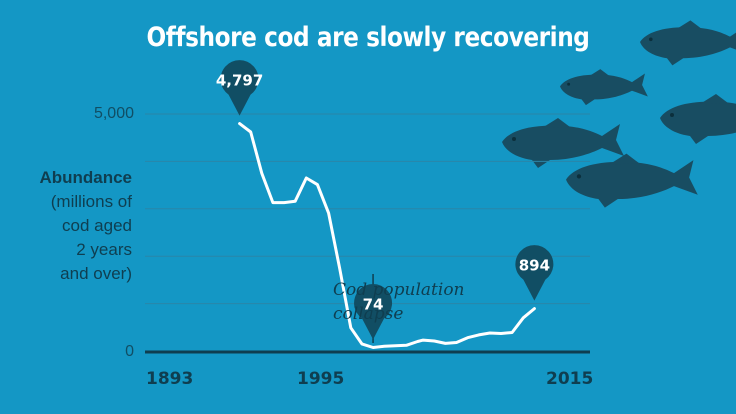 The width and height of the screenshot is (736, 414). What do you see at coordinates (399, 302) in the screenshot?
I see `collapse-annotation: Cod population collapse` at bounding box center [399, 302].